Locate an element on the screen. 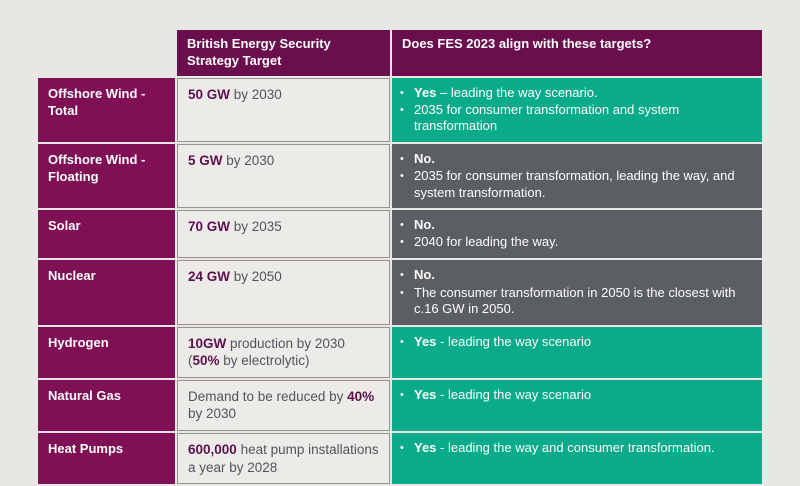  target-value-text: by 2035 is located at coordinates (256, 227).